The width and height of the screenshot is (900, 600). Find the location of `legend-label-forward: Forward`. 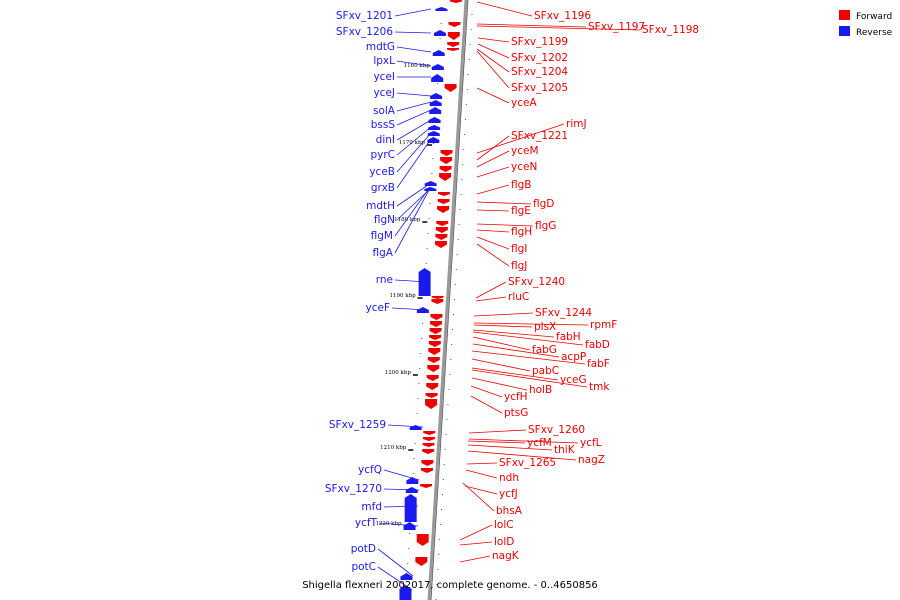

legend-label-forward: Forward is located at coordinates (874, 17).